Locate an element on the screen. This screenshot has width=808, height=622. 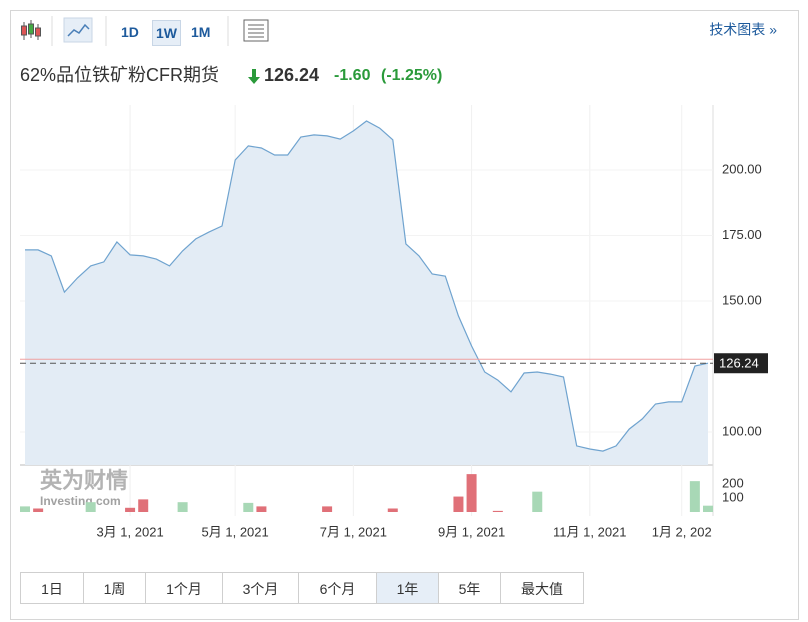
range-button: 3个月 is located at coordinates (260, 588).